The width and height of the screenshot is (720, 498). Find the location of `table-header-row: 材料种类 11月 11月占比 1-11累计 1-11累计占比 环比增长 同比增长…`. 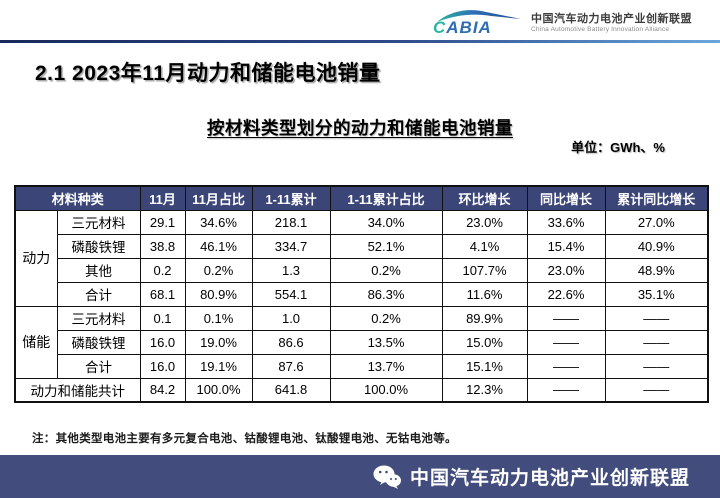

table-header-row: 材料种类 11月 11月占比 1-11累计 1-11累计占比 环比增长 同比增长… is located at coordinates (361, 198).